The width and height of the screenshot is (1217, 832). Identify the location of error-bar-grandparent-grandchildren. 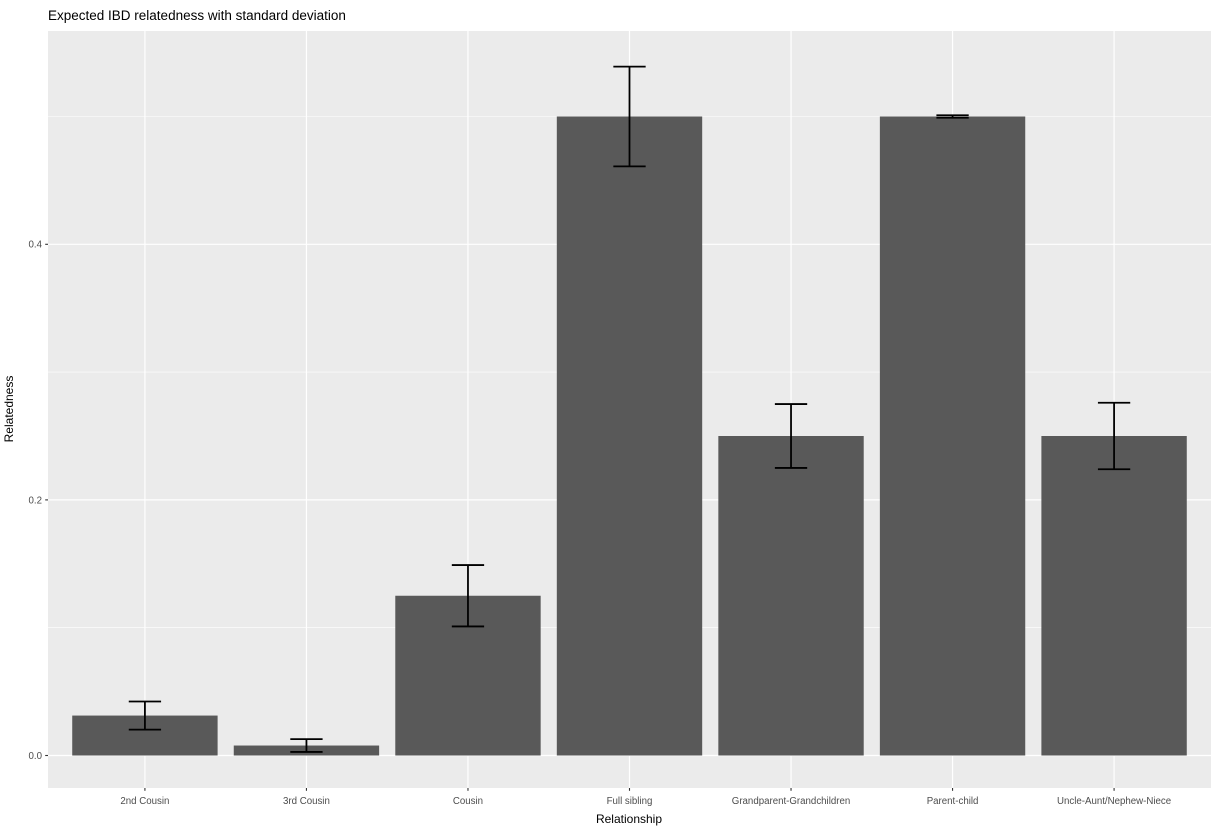
(791, 436).